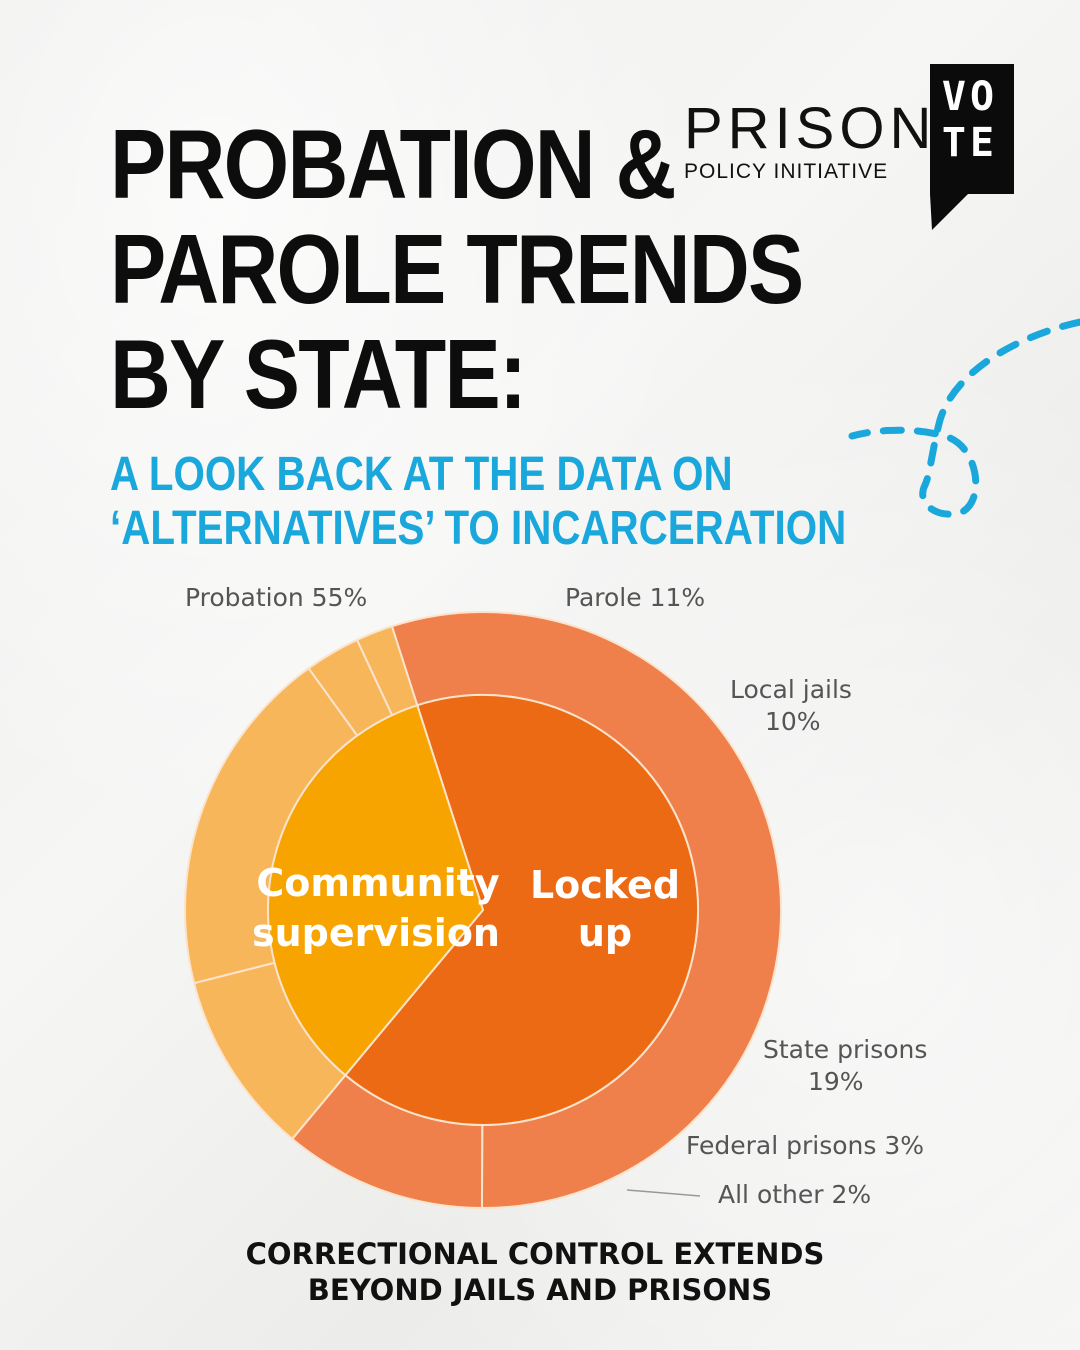  What do you see at coordinates (605, 885) in the screenshot?
I see `label-locked-up-line-1: Locked` at bounding box center [605, 885].